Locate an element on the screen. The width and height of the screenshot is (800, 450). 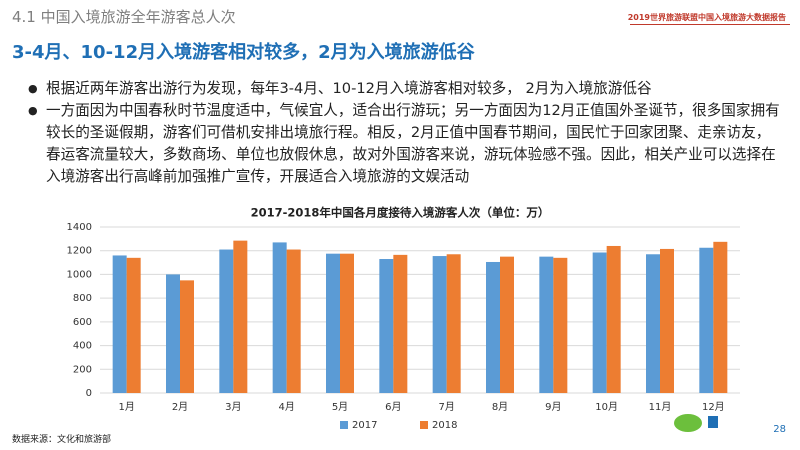
x-tick-label: 8月 is located at coordinates (500, 407).